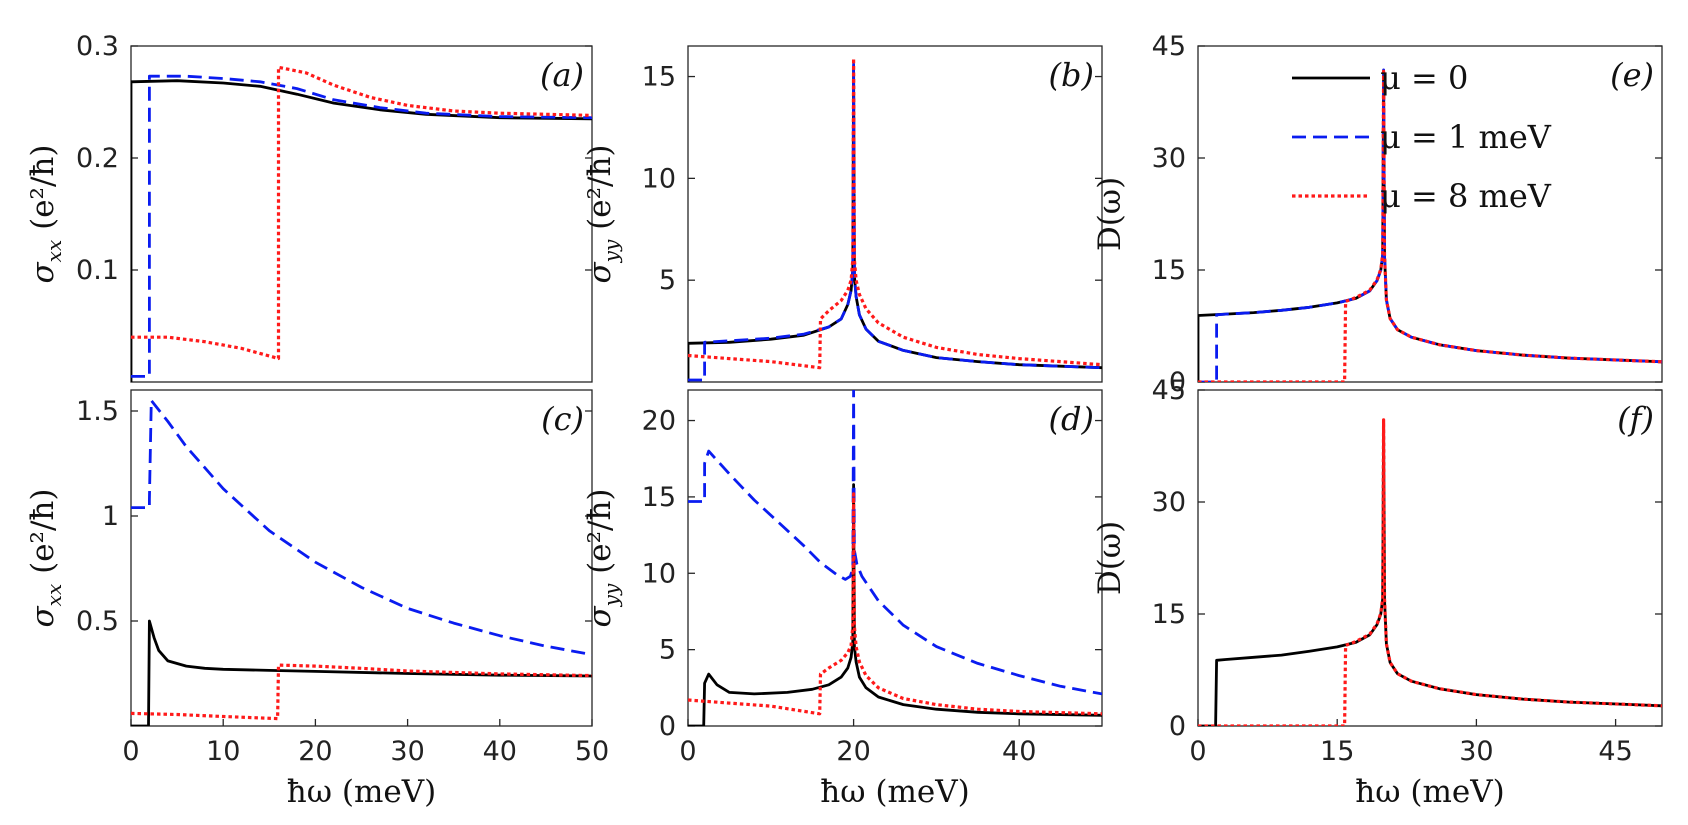 This screenshot has height=825, width=1688. I want to click on y-tick-label: 1.5, so click(97, 411).